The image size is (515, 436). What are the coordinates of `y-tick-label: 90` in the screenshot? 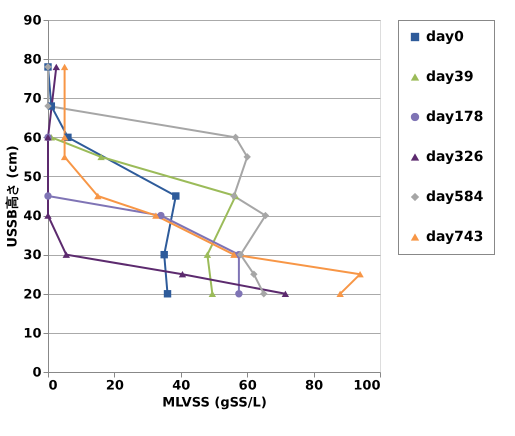 It's located at (32, 21).